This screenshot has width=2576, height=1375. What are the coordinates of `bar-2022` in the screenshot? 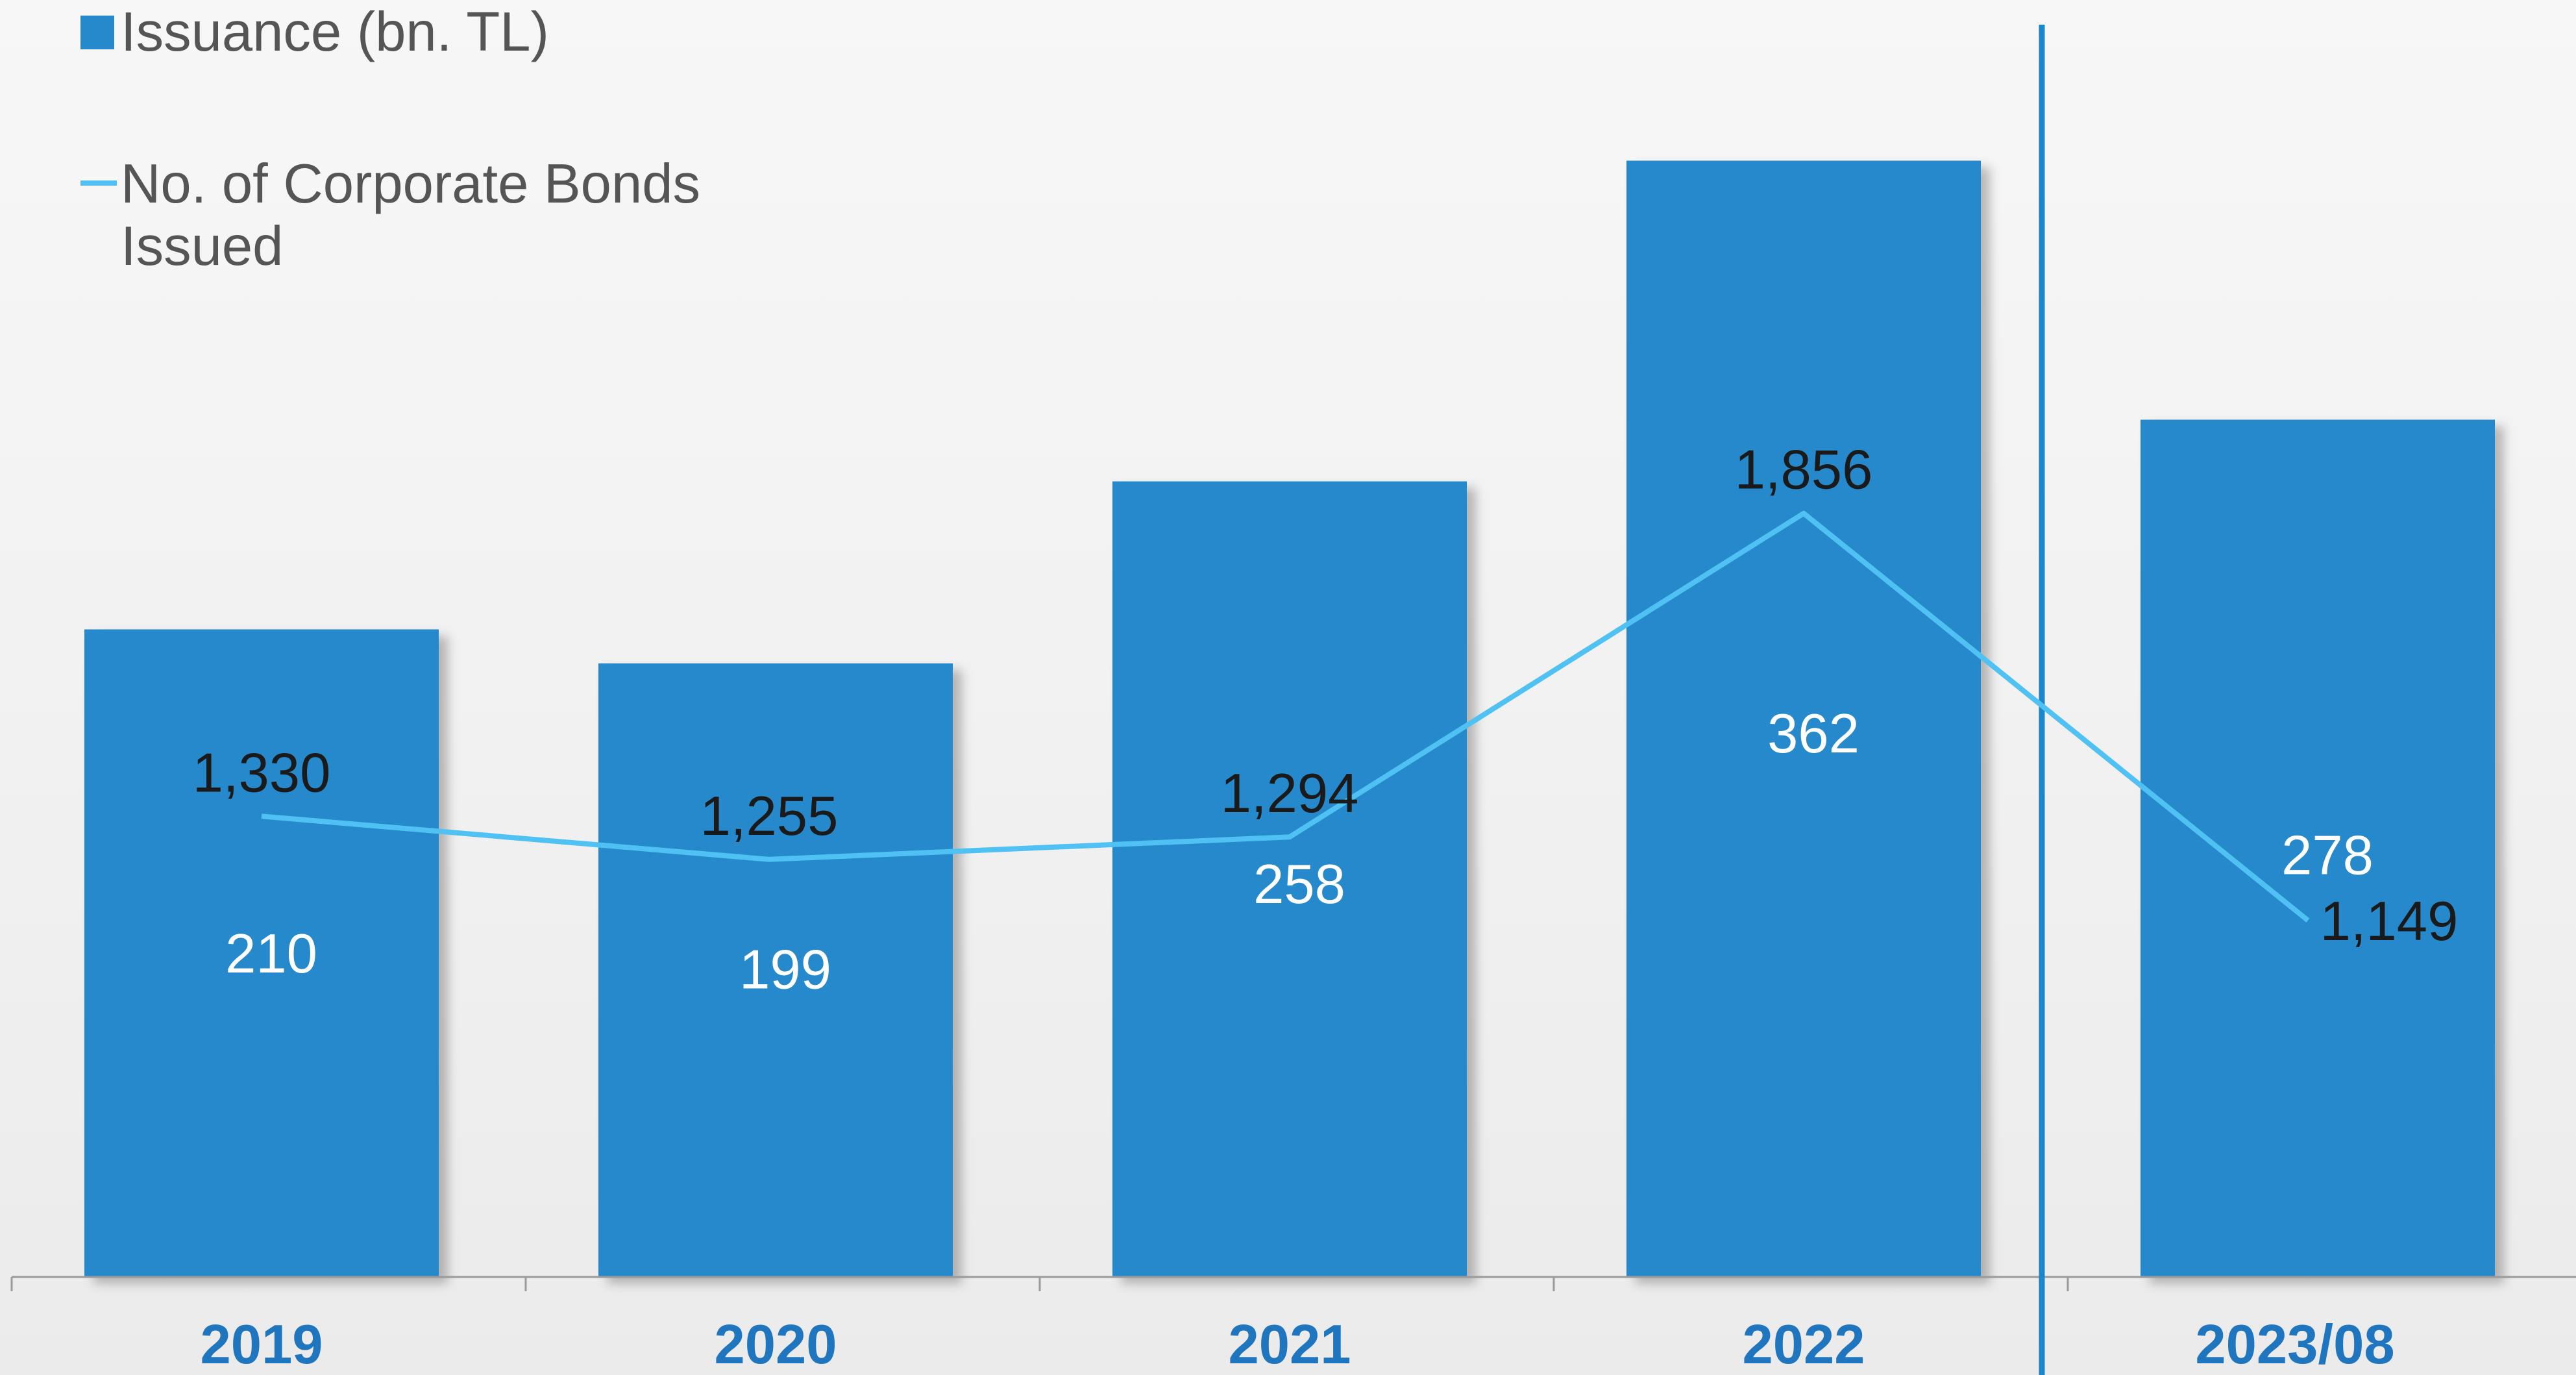 It's located at (1803, 718).